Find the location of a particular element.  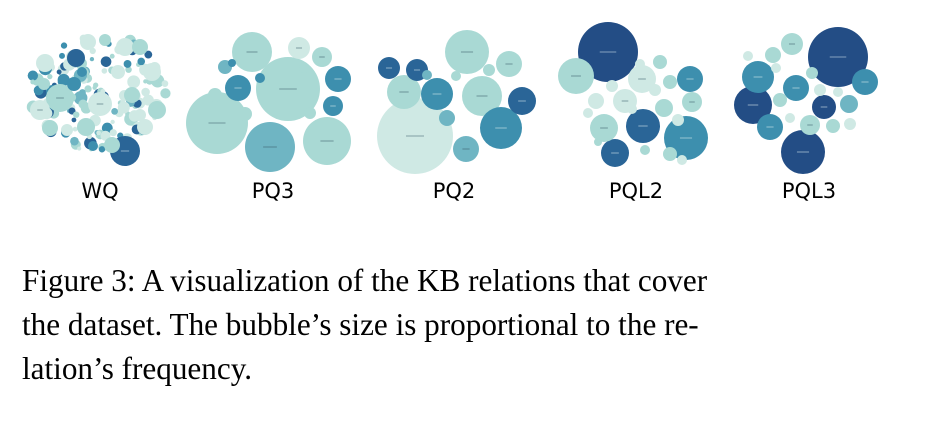

bubble-panel-pql3 is located at coordinates (806, 100).